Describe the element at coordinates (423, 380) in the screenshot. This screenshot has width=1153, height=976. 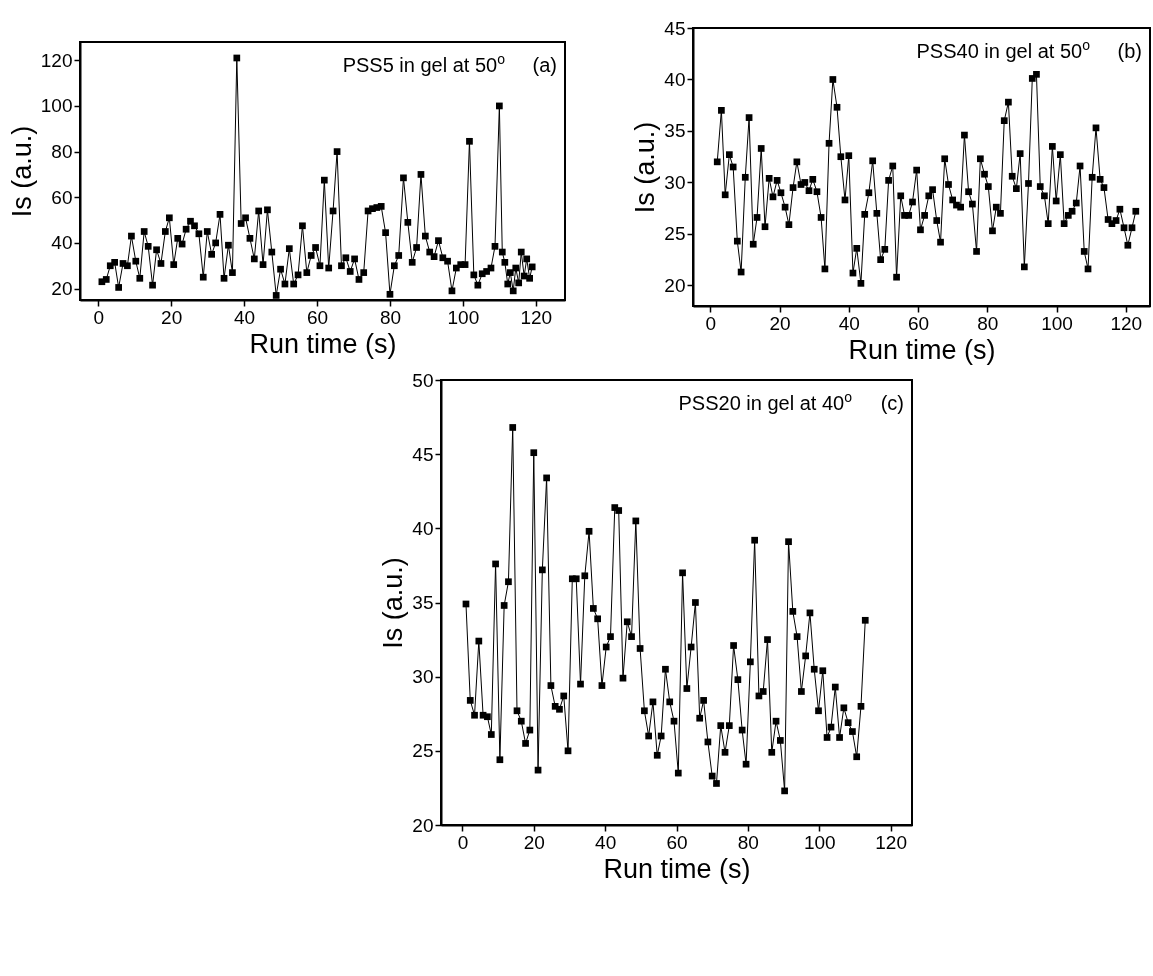
I see `y-tick-label: 50` at that location.